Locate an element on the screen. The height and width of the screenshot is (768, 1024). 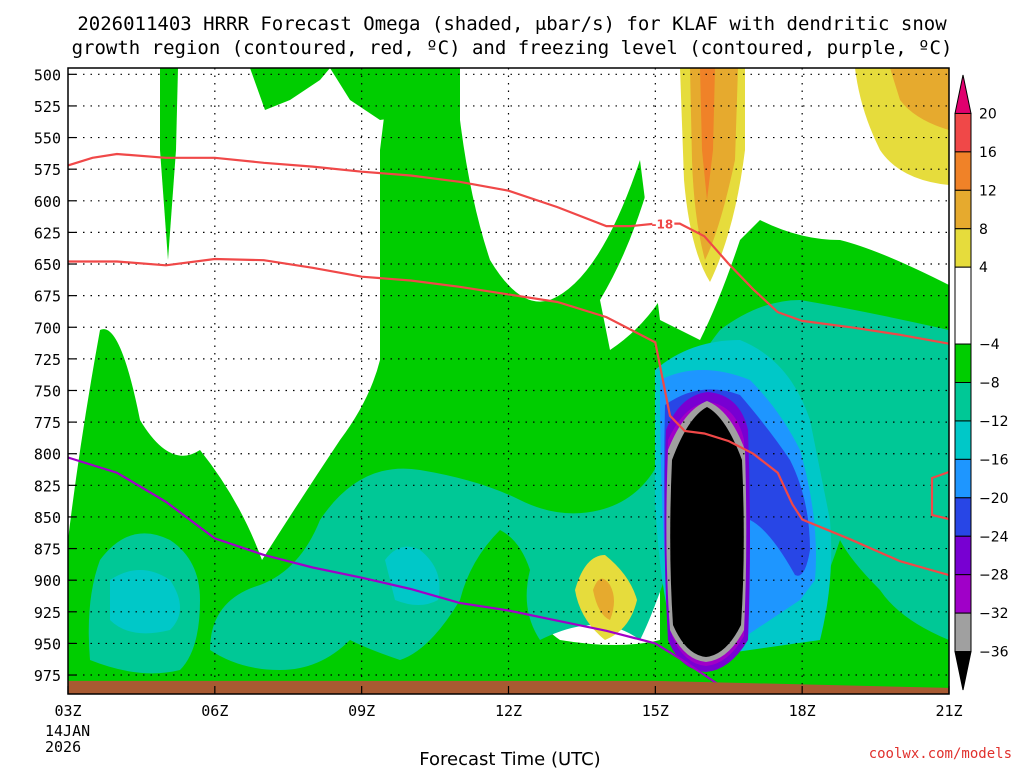
x-tick-label: 21Z is located at coordinates (948, 711).